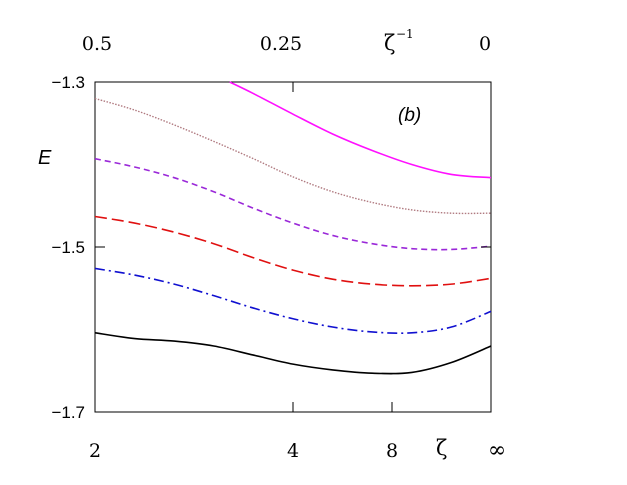 The image size is (627, 485). Describe the element at coordinates (95, 451) in the screenshot. I see `x-tick-label-bottom: 2` at that location.